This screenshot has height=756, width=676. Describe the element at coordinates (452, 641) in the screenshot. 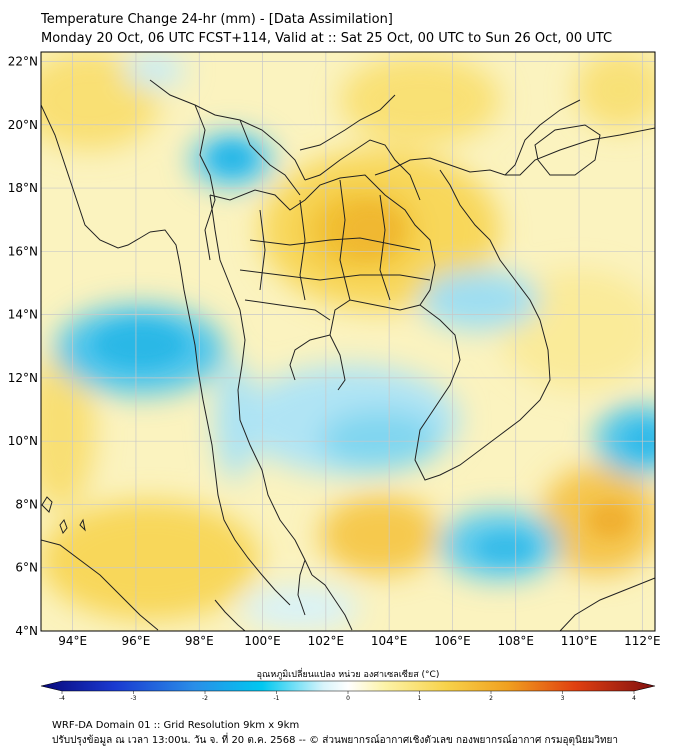

I see `lon-label: 106°E` at that location.